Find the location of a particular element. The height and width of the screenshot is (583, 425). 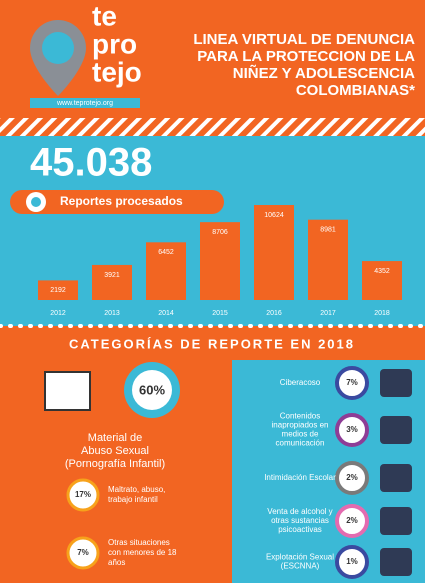

stripes is located at coordinates (212, 127).